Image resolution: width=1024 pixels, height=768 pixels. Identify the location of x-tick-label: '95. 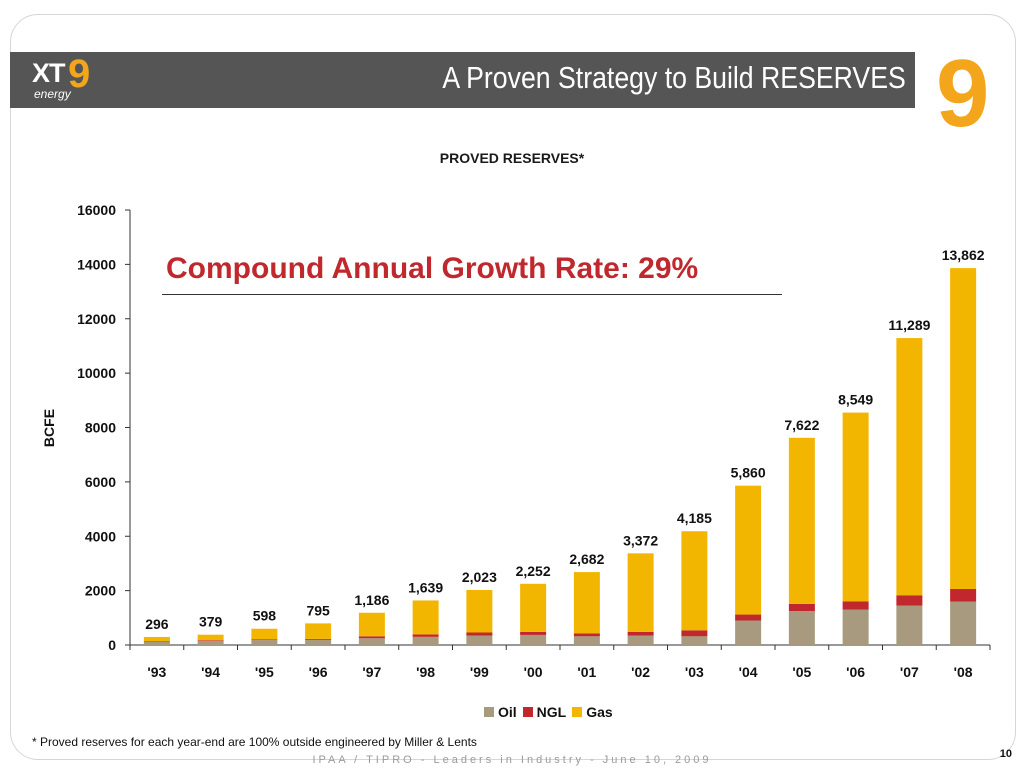
(264, 672).